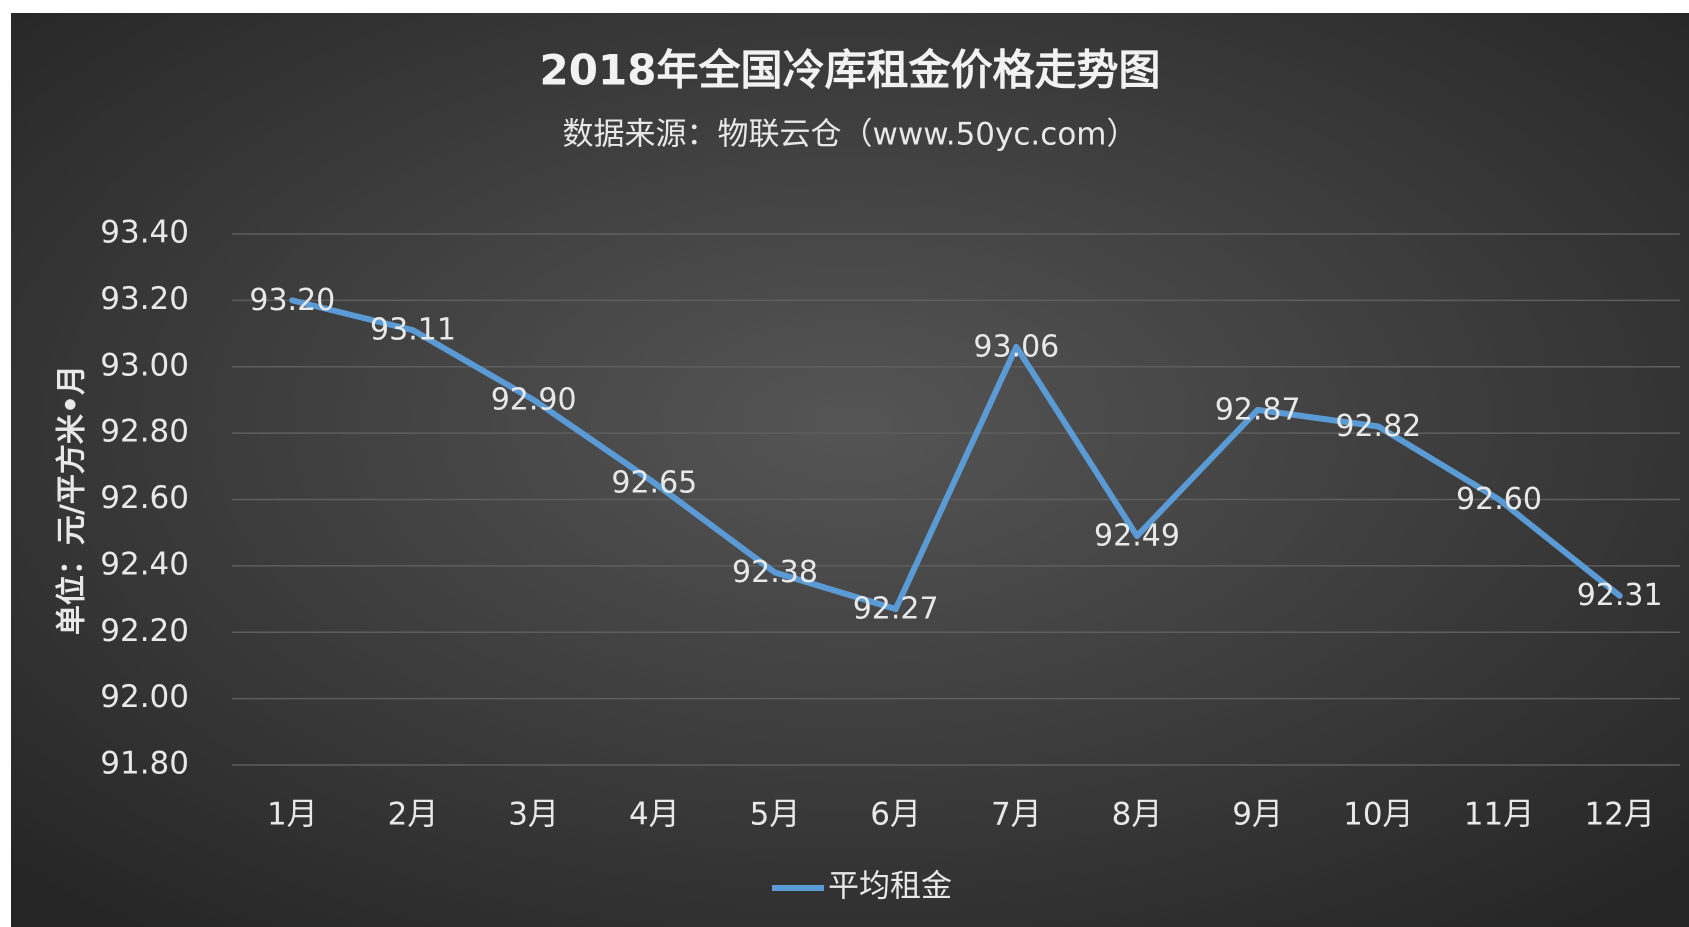  I want to click on data-label: 92.82, so click(1378, 426).